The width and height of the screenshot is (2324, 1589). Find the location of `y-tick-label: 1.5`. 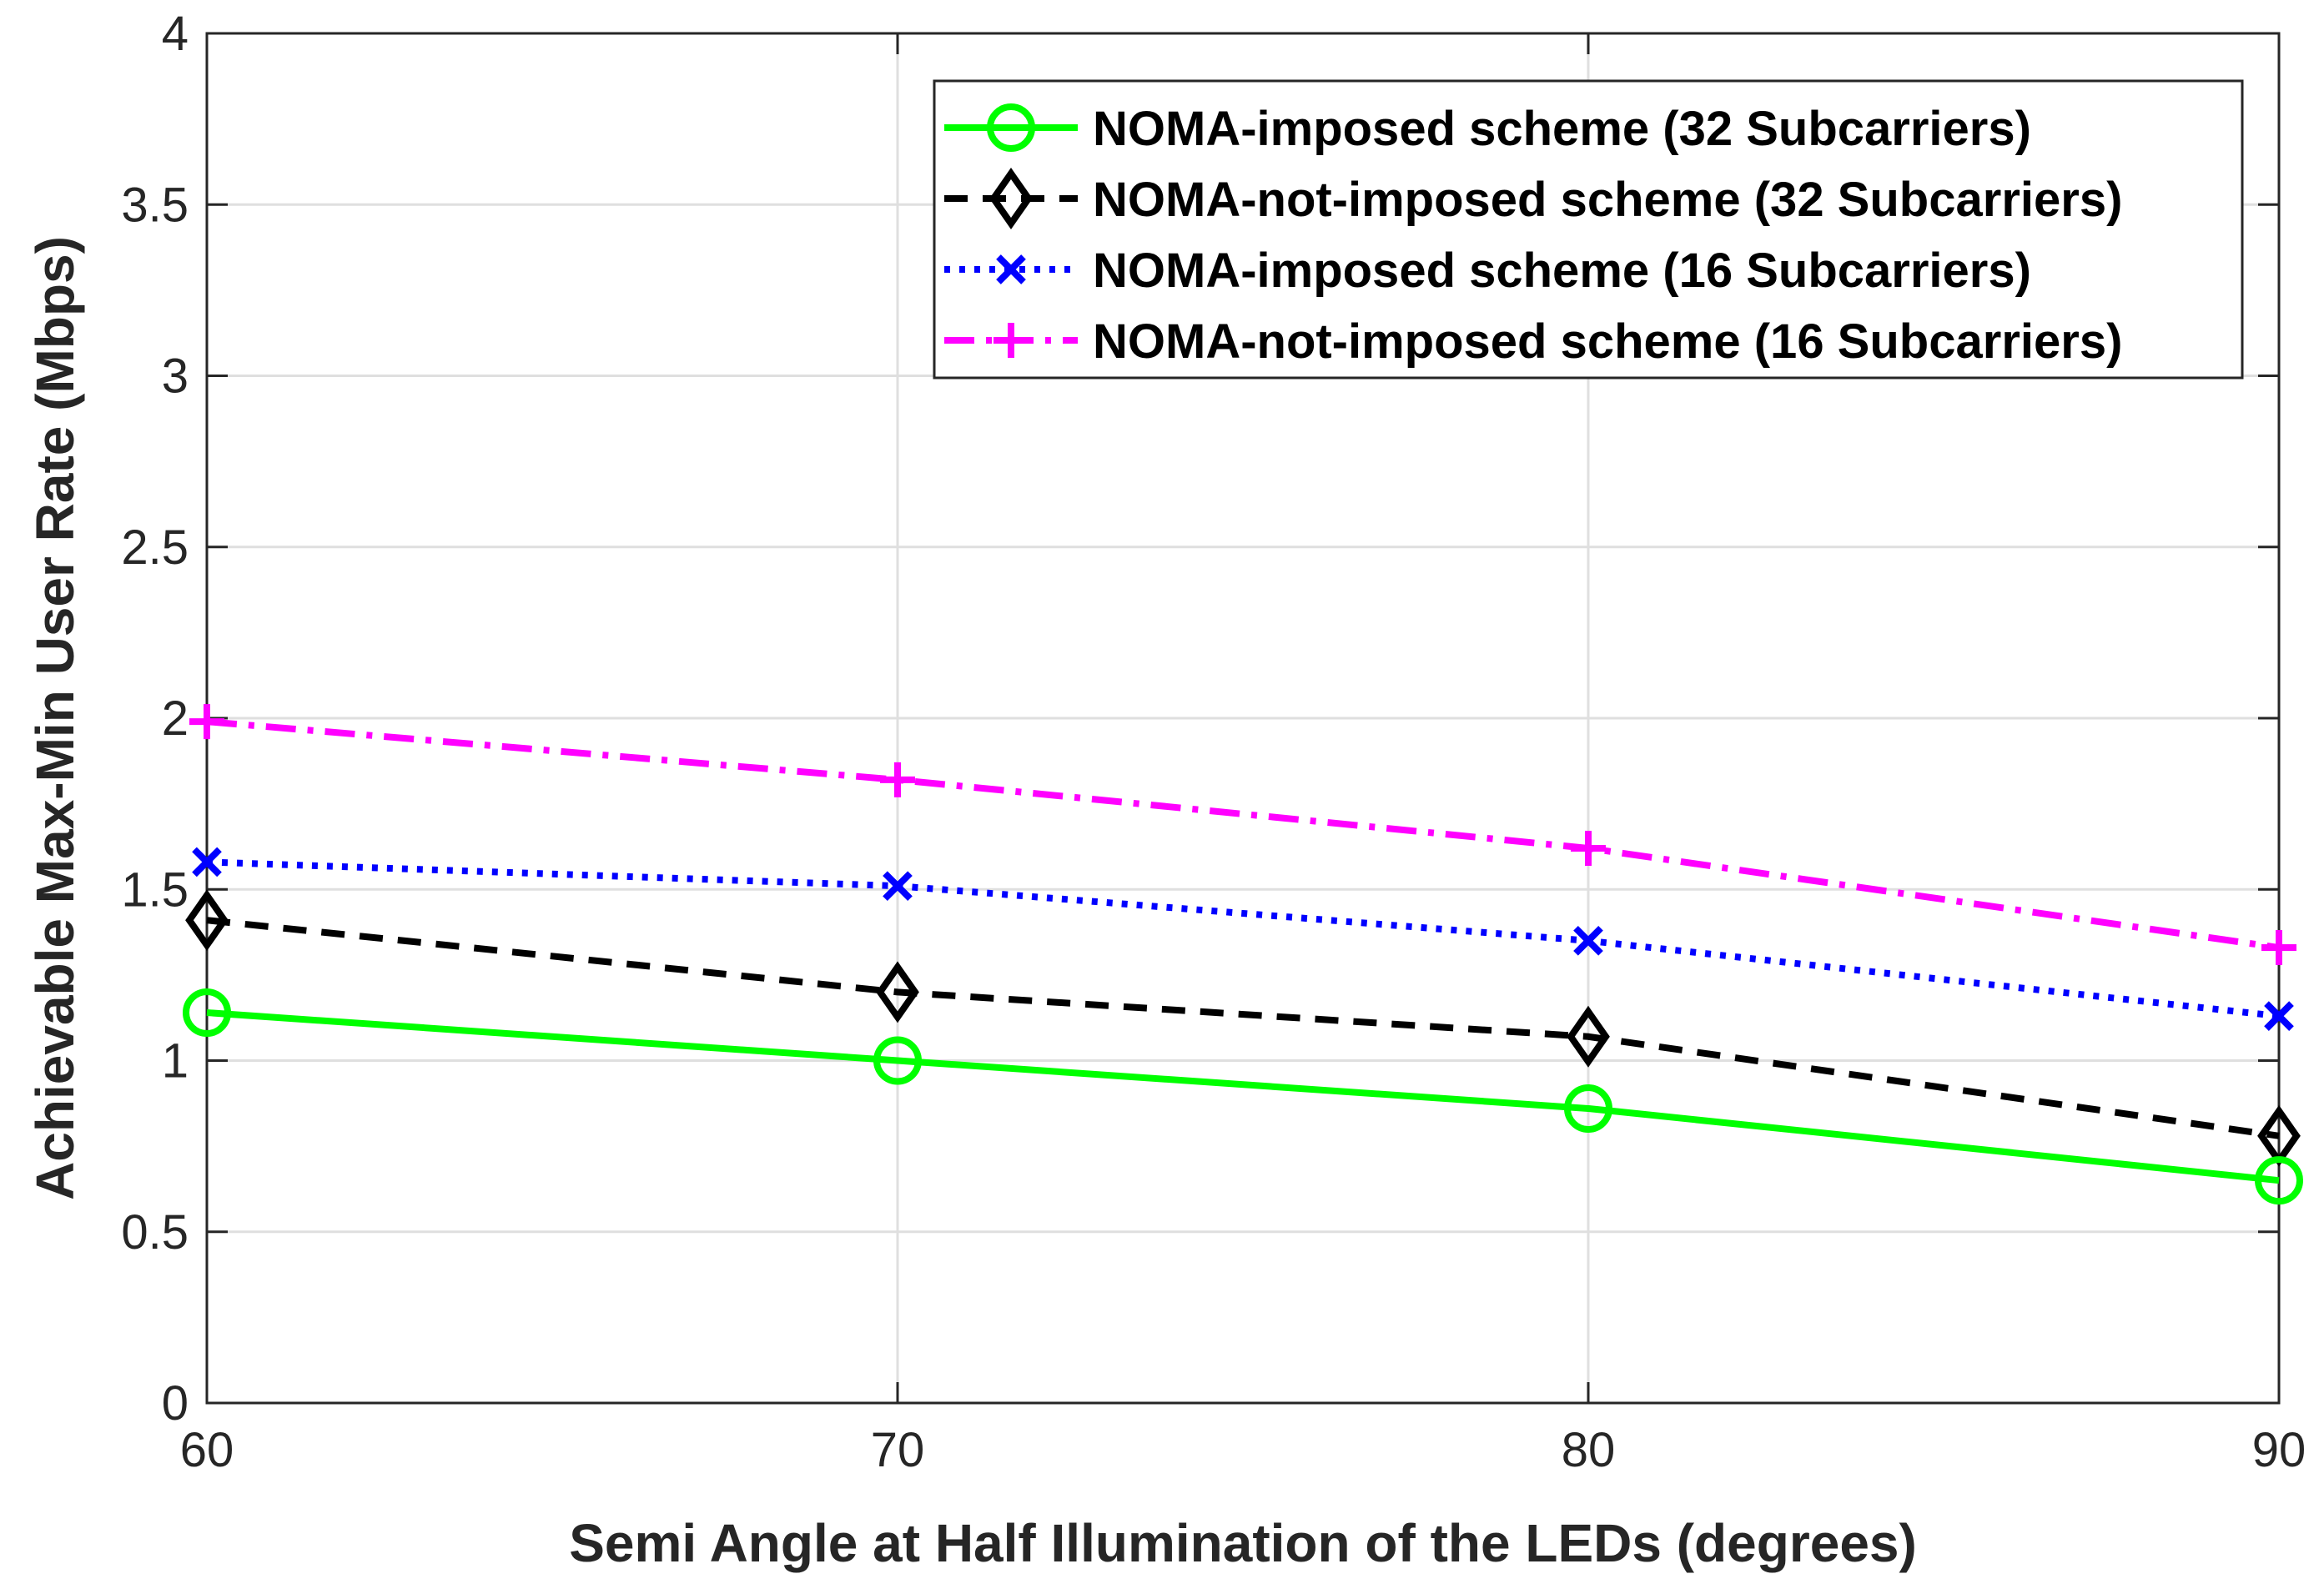

y-tick-label: 1.5 is located at coordinates (155, 889).